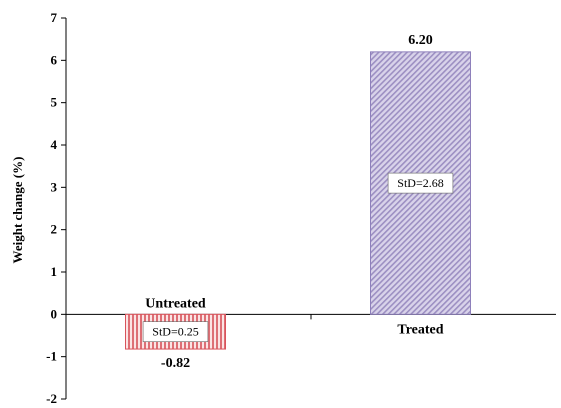 Image resolution: width=561 pixels, height=408 pixels. I want to click on y-tick-label: 2, so click(54, 229).